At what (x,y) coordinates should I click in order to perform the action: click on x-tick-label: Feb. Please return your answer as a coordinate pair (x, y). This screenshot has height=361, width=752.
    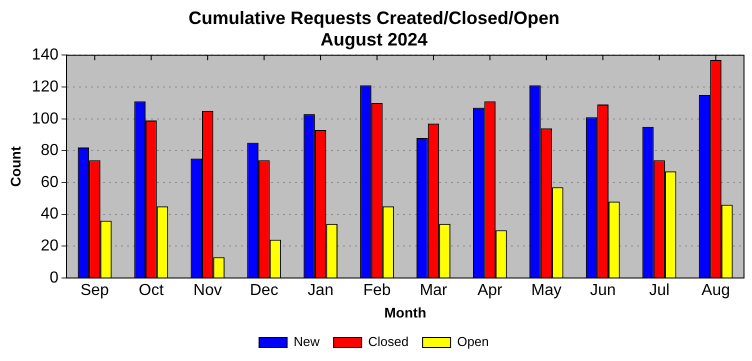
    Looking at the image, I should click on (377, 291).